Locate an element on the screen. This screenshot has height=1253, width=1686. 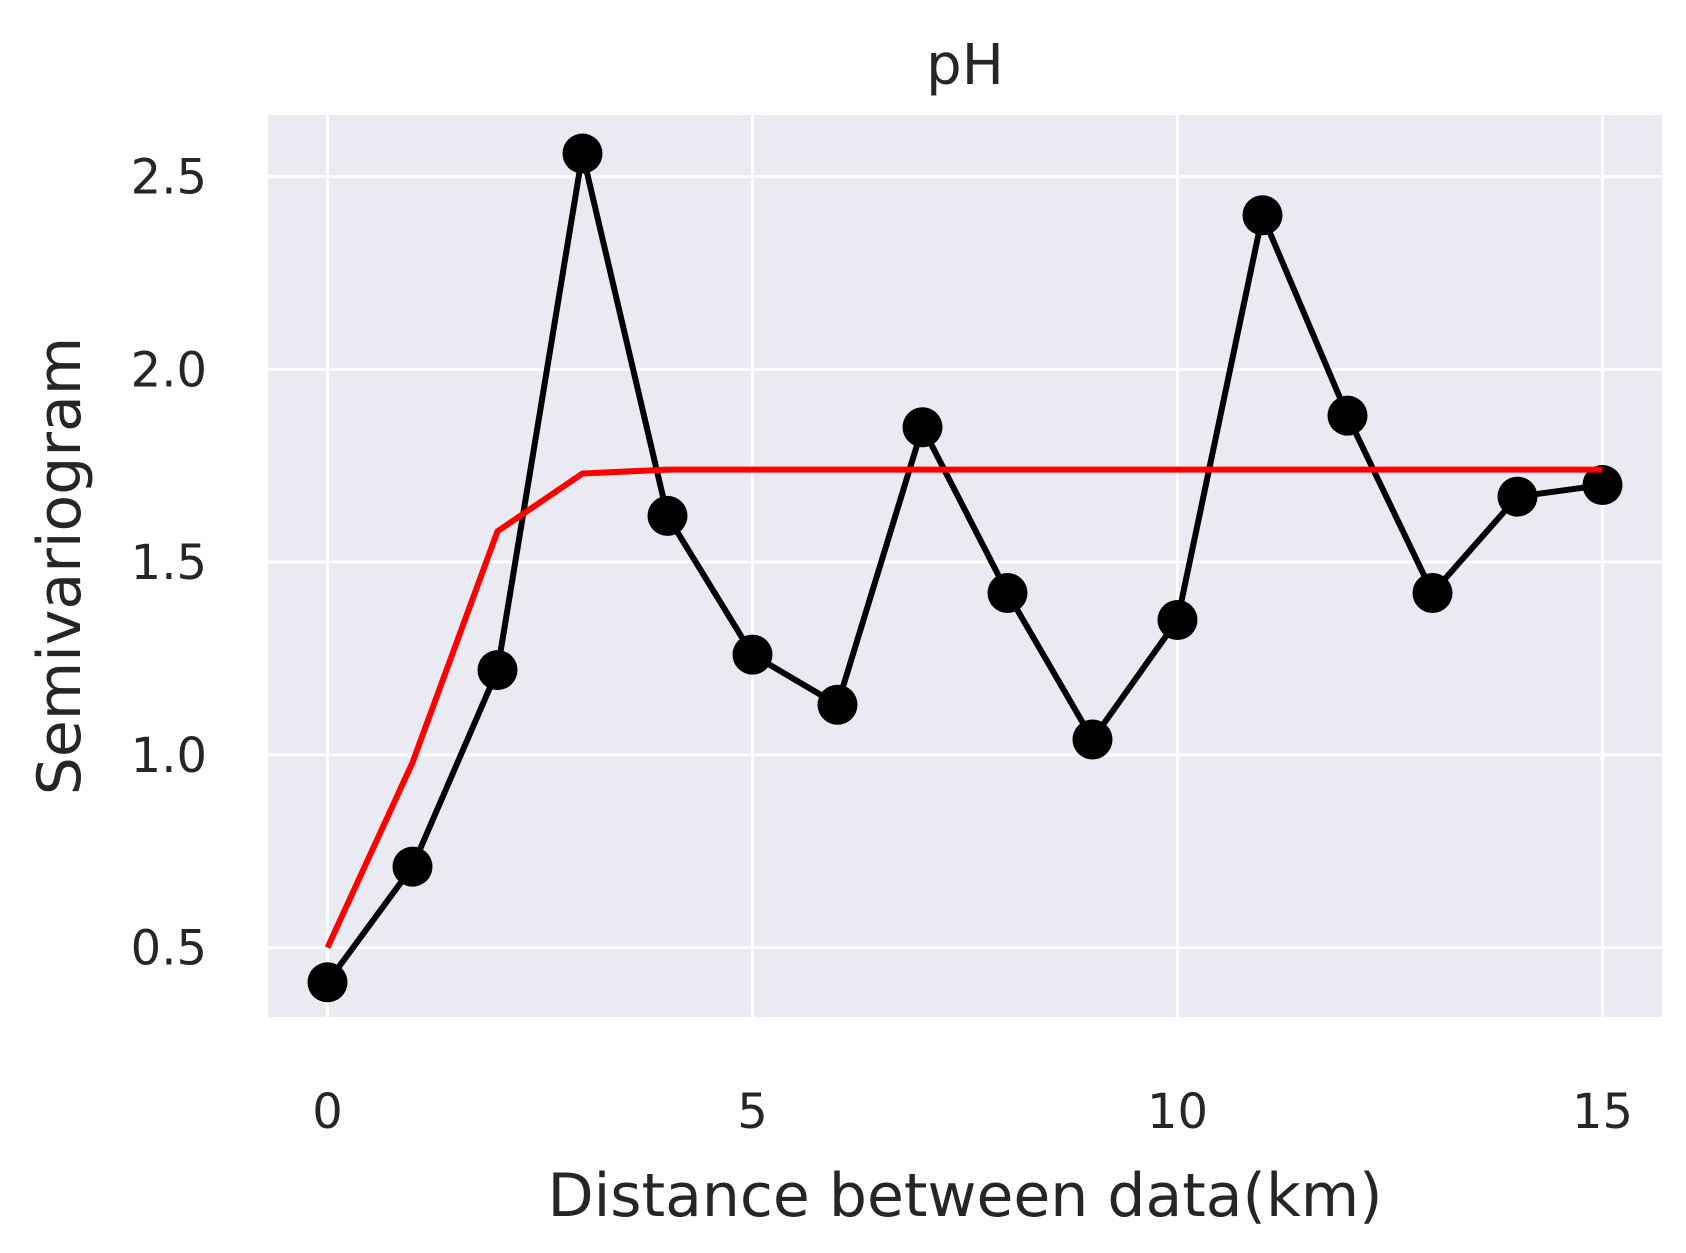
x-tick-labels: 0 5 10 15 is located at coordinates (972, 1112).